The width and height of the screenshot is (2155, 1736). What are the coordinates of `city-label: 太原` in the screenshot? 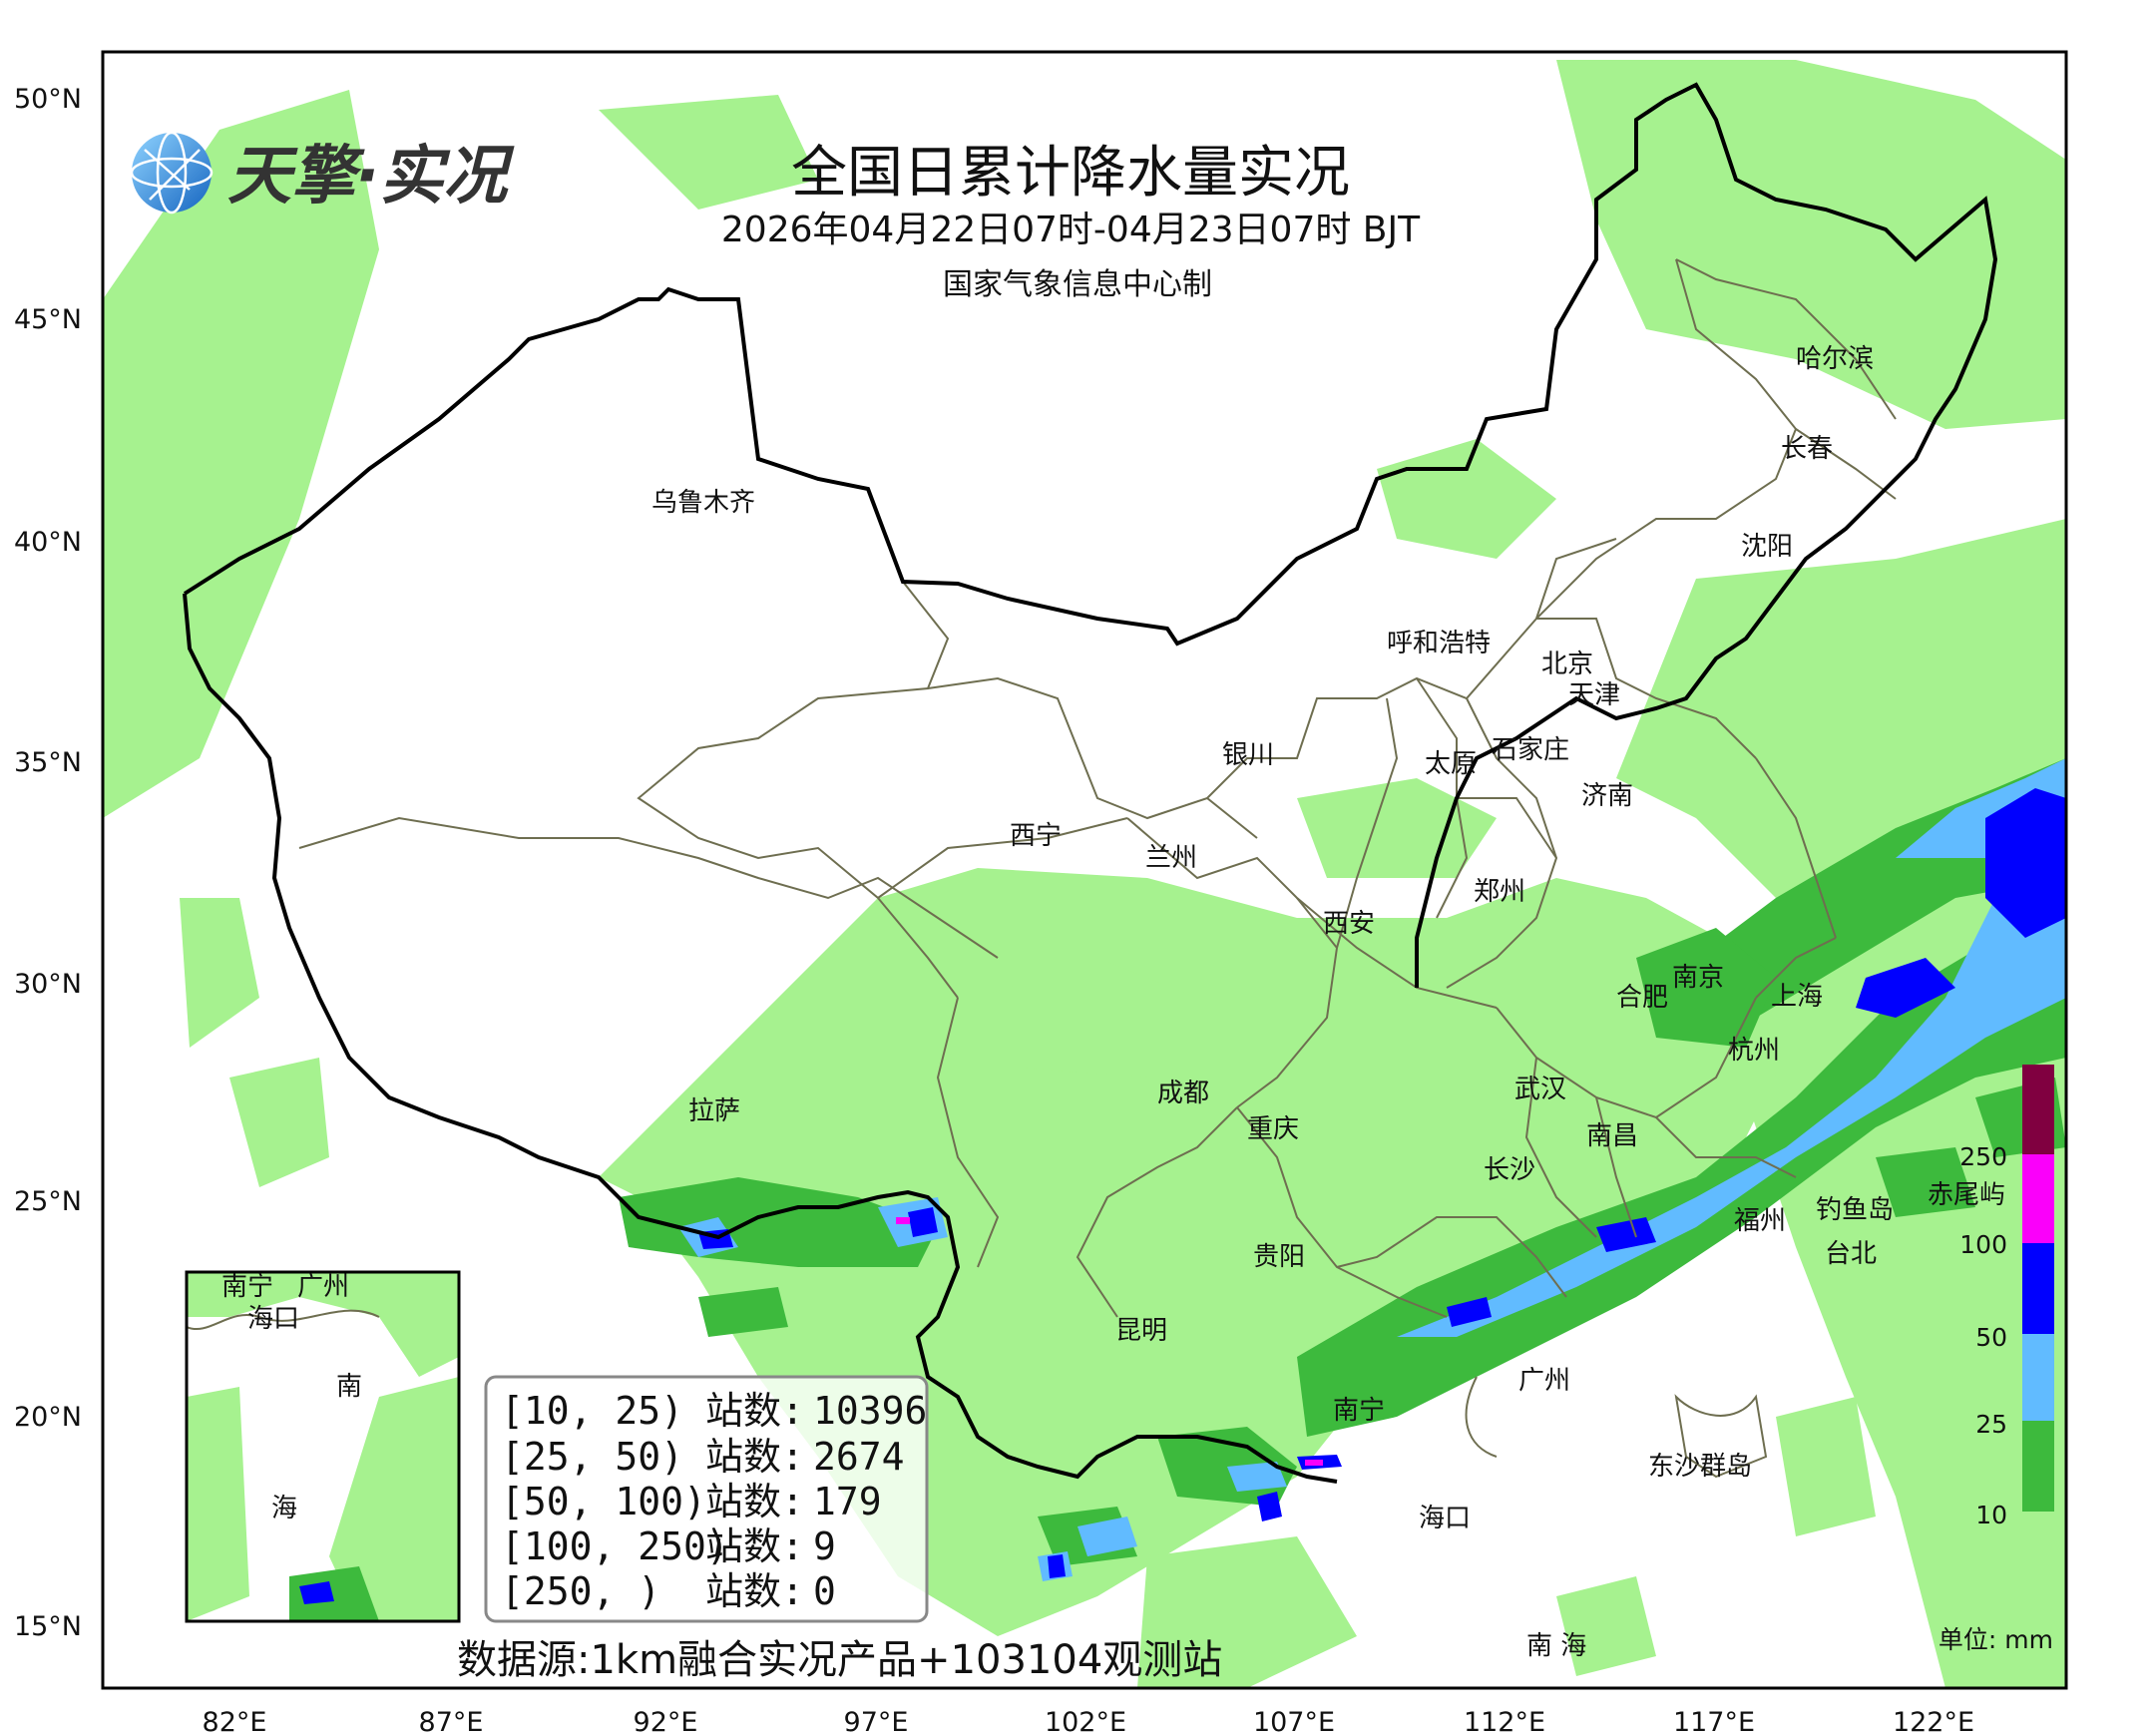 It's located at (1451, 764).